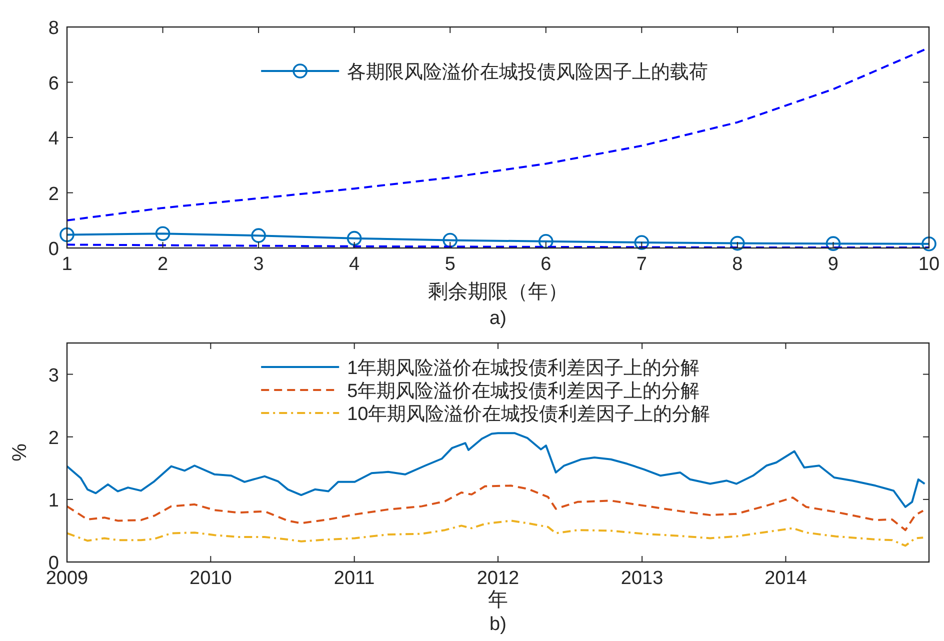  What do you see at coordinates (737, 264) in the screenshot?
I see `x-tick-label: 8` at bounding box center [737, 264].